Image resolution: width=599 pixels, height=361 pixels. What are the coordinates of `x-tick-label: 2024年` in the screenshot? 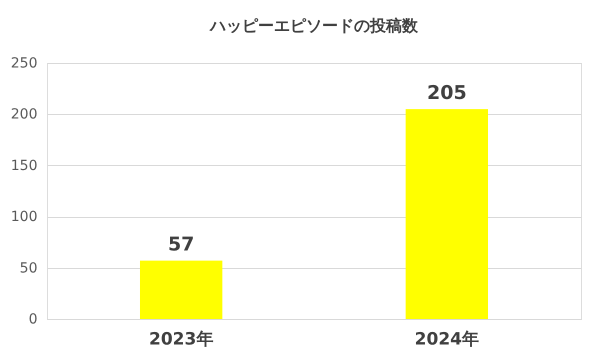 It's located at (446, 340).